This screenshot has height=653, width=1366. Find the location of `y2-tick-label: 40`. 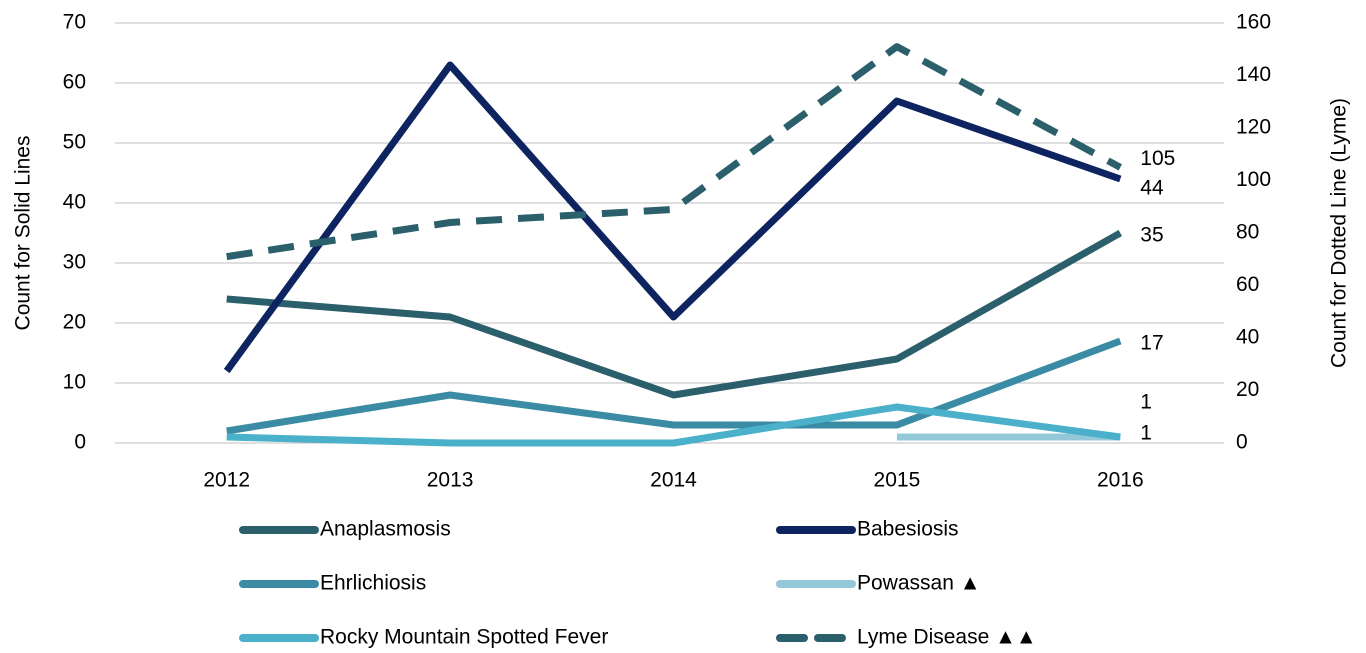

y2-tick-label: 40 is located at coordinates (1247, 337).